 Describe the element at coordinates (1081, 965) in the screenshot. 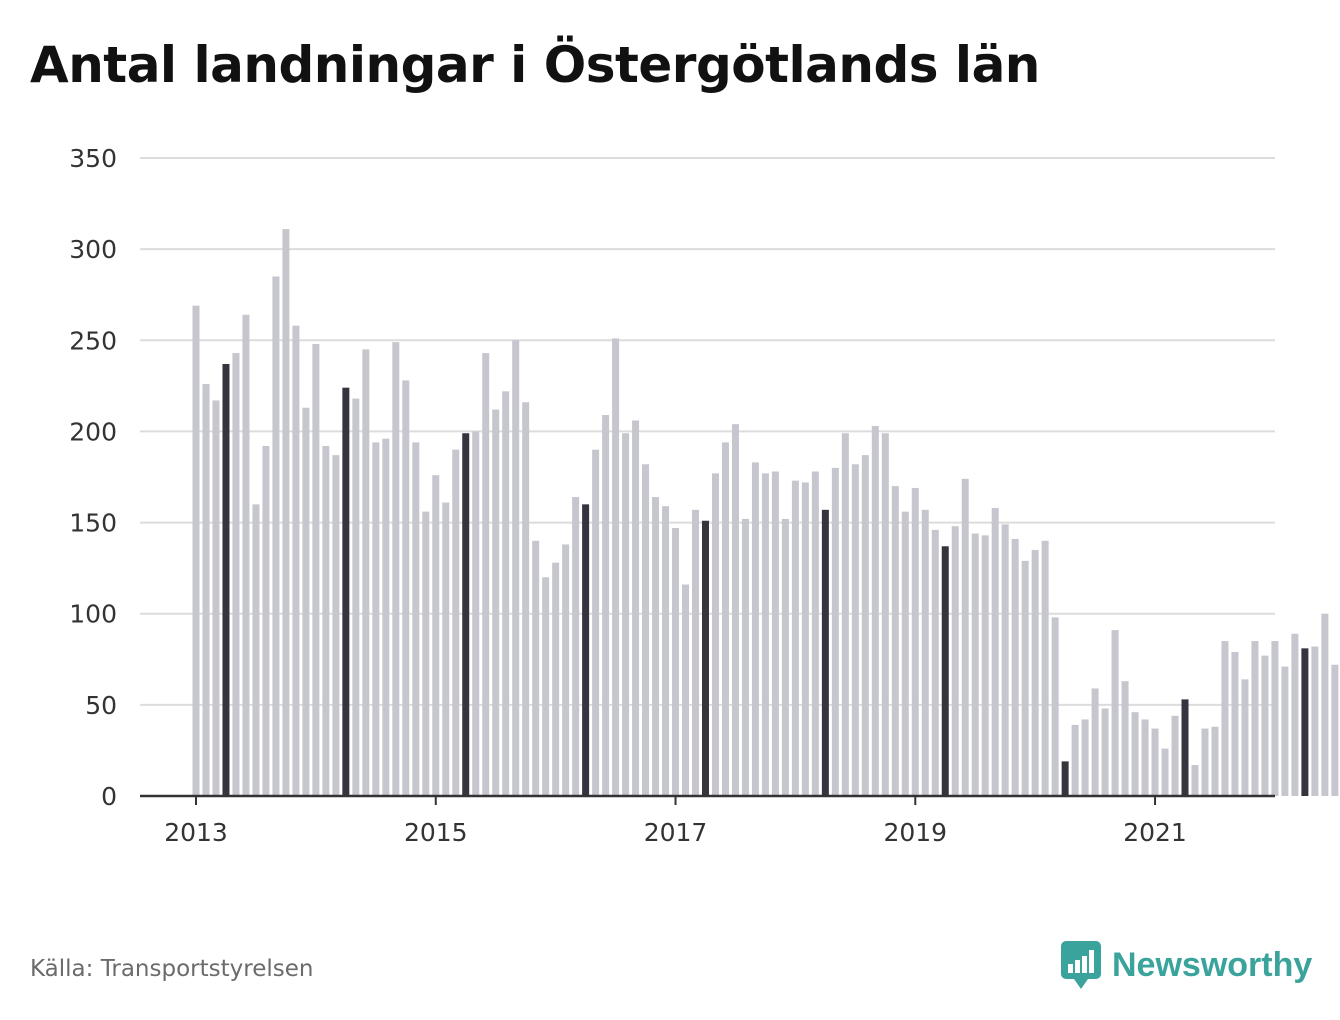

I see `newsworthy-logo-icon` at that location.